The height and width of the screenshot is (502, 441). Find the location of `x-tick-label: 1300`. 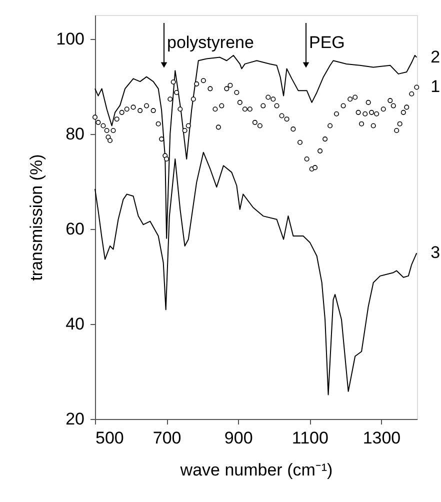

x-tick-label: 1300 is located at coordinates (381, 438).